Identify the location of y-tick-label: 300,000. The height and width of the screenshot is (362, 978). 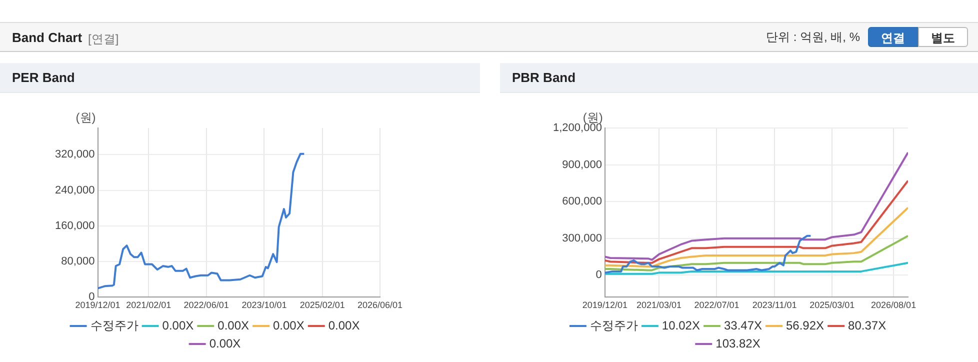
(582, 238).